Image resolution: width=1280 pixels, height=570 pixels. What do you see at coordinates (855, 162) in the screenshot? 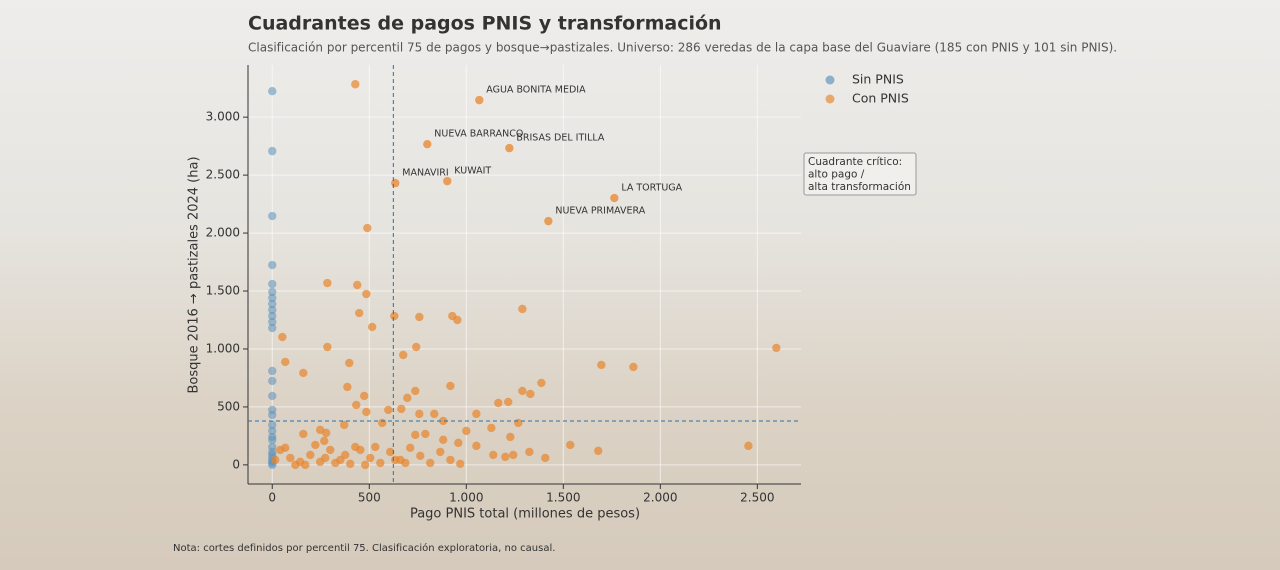
I see `annotation-text: Cuadrante crítico:` at bounding box center [855, 162].